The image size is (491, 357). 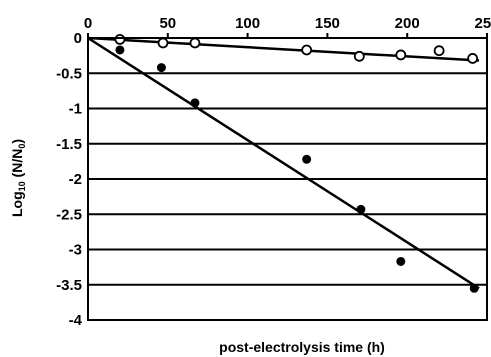 What do you see at coordinates (69, 144) in the screenshot?
I see `y-tick-label: -1.5` at bounding box center [69, 144].